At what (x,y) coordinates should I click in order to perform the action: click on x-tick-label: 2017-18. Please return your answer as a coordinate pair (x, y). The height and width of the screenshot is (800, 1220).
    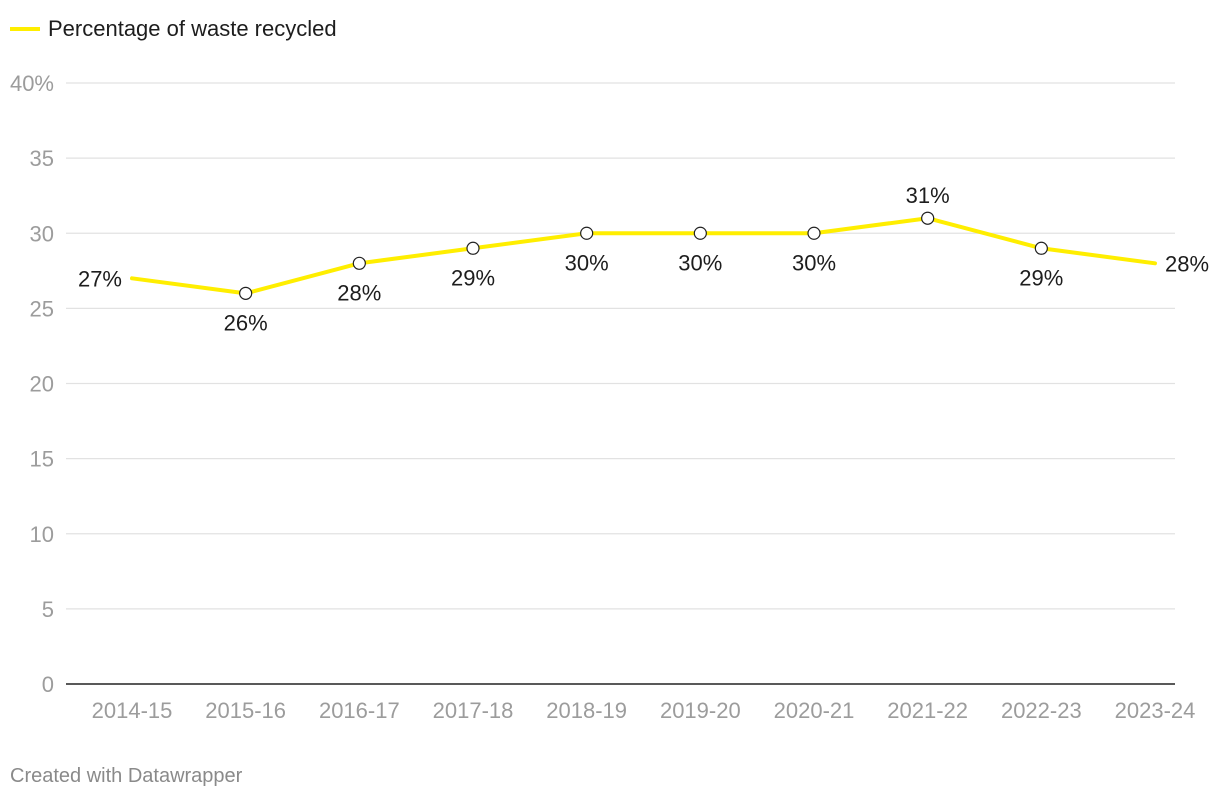
    Looking at the image, I should click on (473, 710).